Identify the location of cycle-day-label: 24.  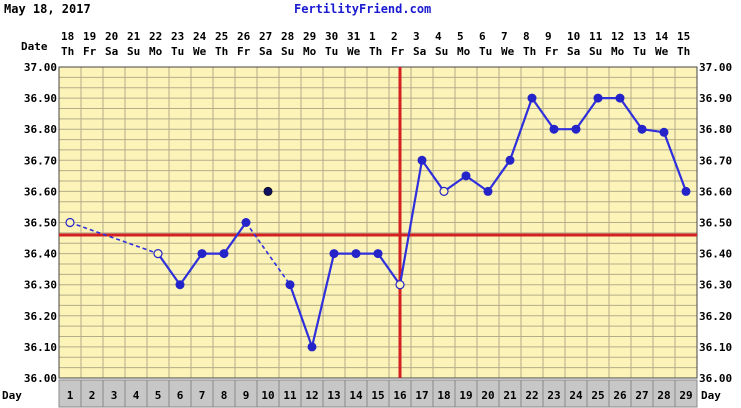
(576, 395).